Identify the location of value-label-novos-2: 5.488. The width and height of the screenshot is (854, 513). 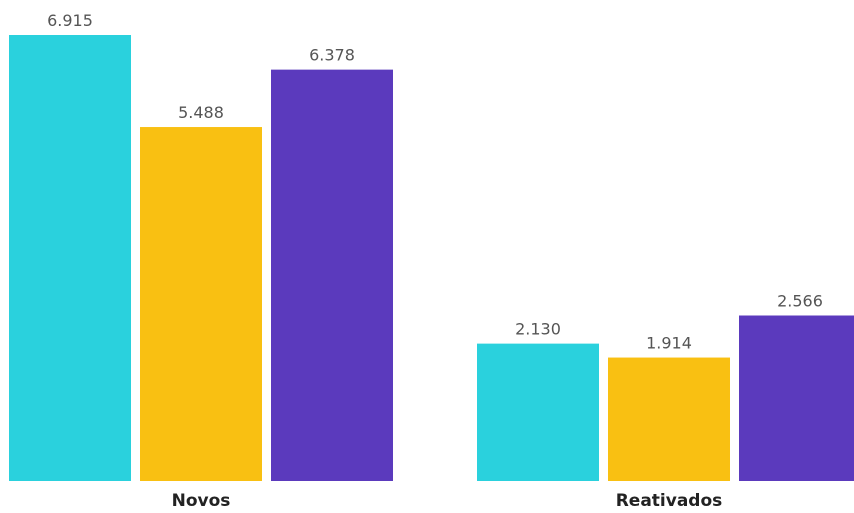
(201, 112).